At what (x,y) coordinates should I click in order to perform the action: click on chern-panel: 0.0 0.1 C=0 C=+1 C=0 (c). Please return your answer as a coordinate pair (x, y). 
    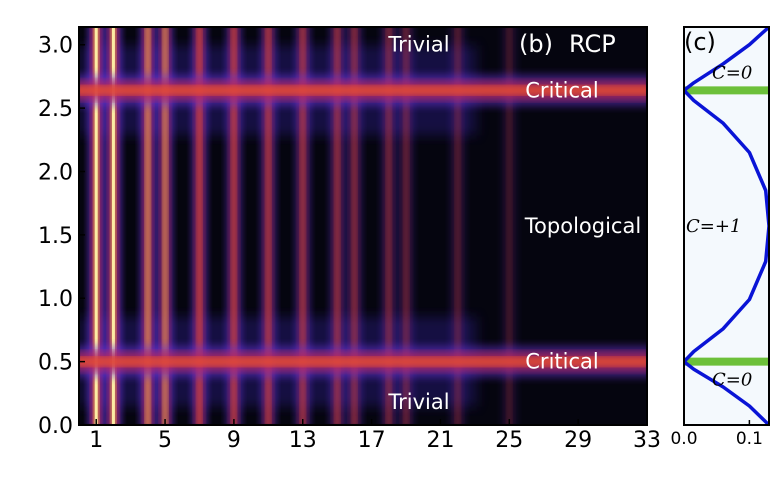
    Looking at the image, I should click on (720, 237).